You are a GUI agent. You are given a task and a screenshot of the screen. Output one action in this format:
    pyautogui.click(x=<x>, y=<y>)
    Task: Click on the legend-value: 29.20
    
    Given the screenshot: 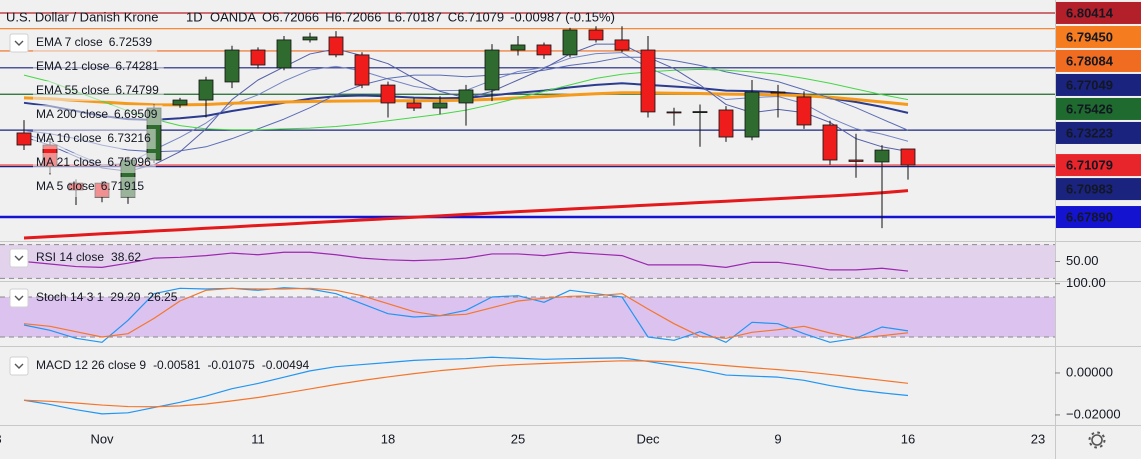 What is the action you would take?
    pyautogui.click(x=125, y=297)
    